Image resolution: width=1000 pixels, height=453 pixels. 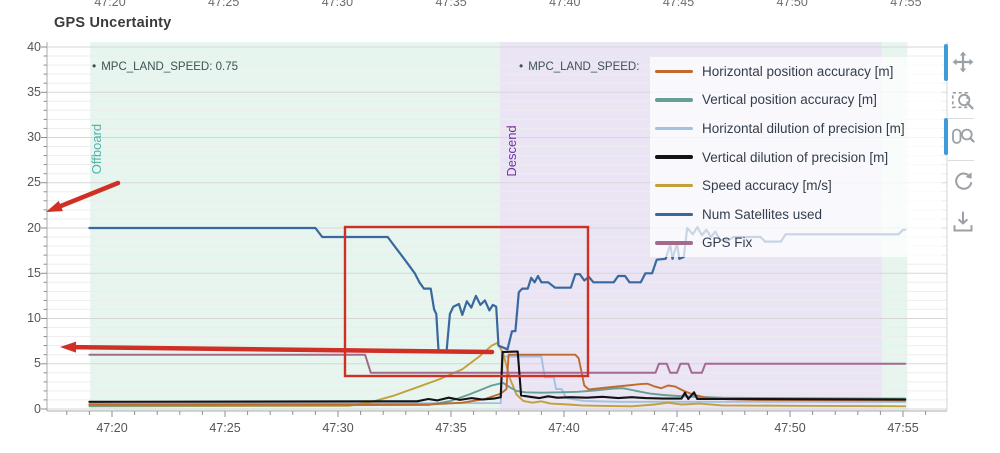 What do you see at coordinates (337, 4) in the screenshot?
I see `previous-plot-x-tick-label: 47:30` at bounding box center [337, 4].